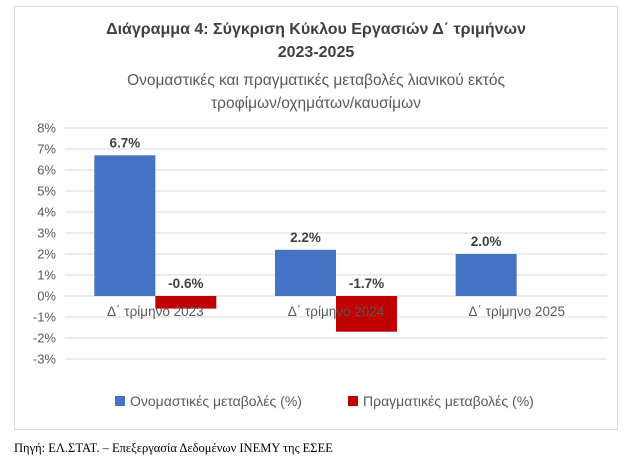 The image size is (632, 470). What do you see at coordinates (155, 311) in the screenshot?
I see `category-label: Δ΄ τρίμηνο 2023` at bounding box center [155, 311].